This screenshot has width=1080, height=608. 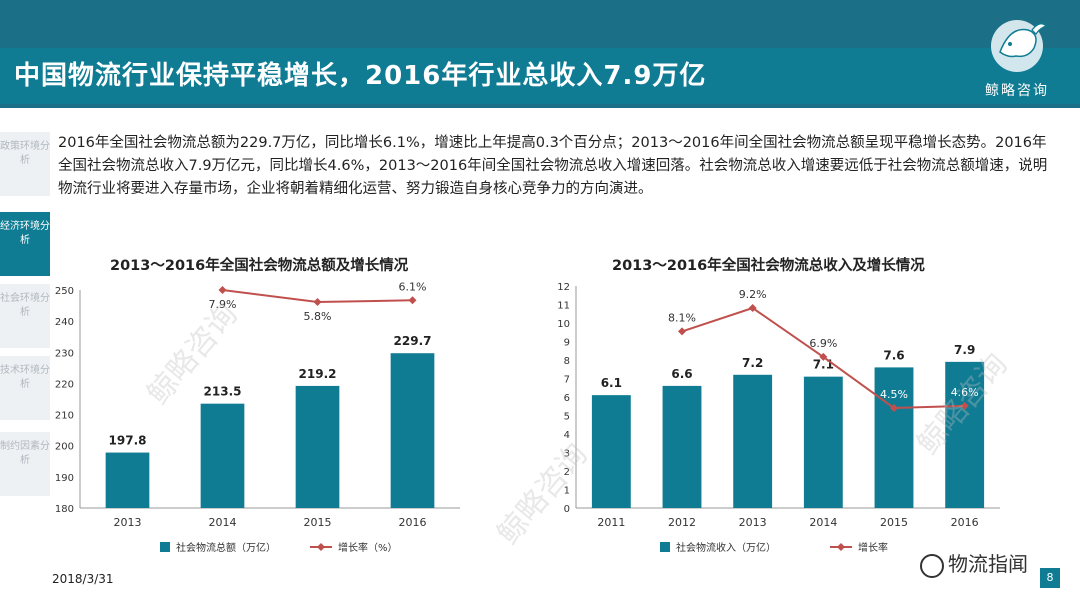 What do you see at coordinates (226, 547) in the screenshot?
I see `legend-label-bar: 社会物流总额（万亿）` at bounding box center [226, 547].